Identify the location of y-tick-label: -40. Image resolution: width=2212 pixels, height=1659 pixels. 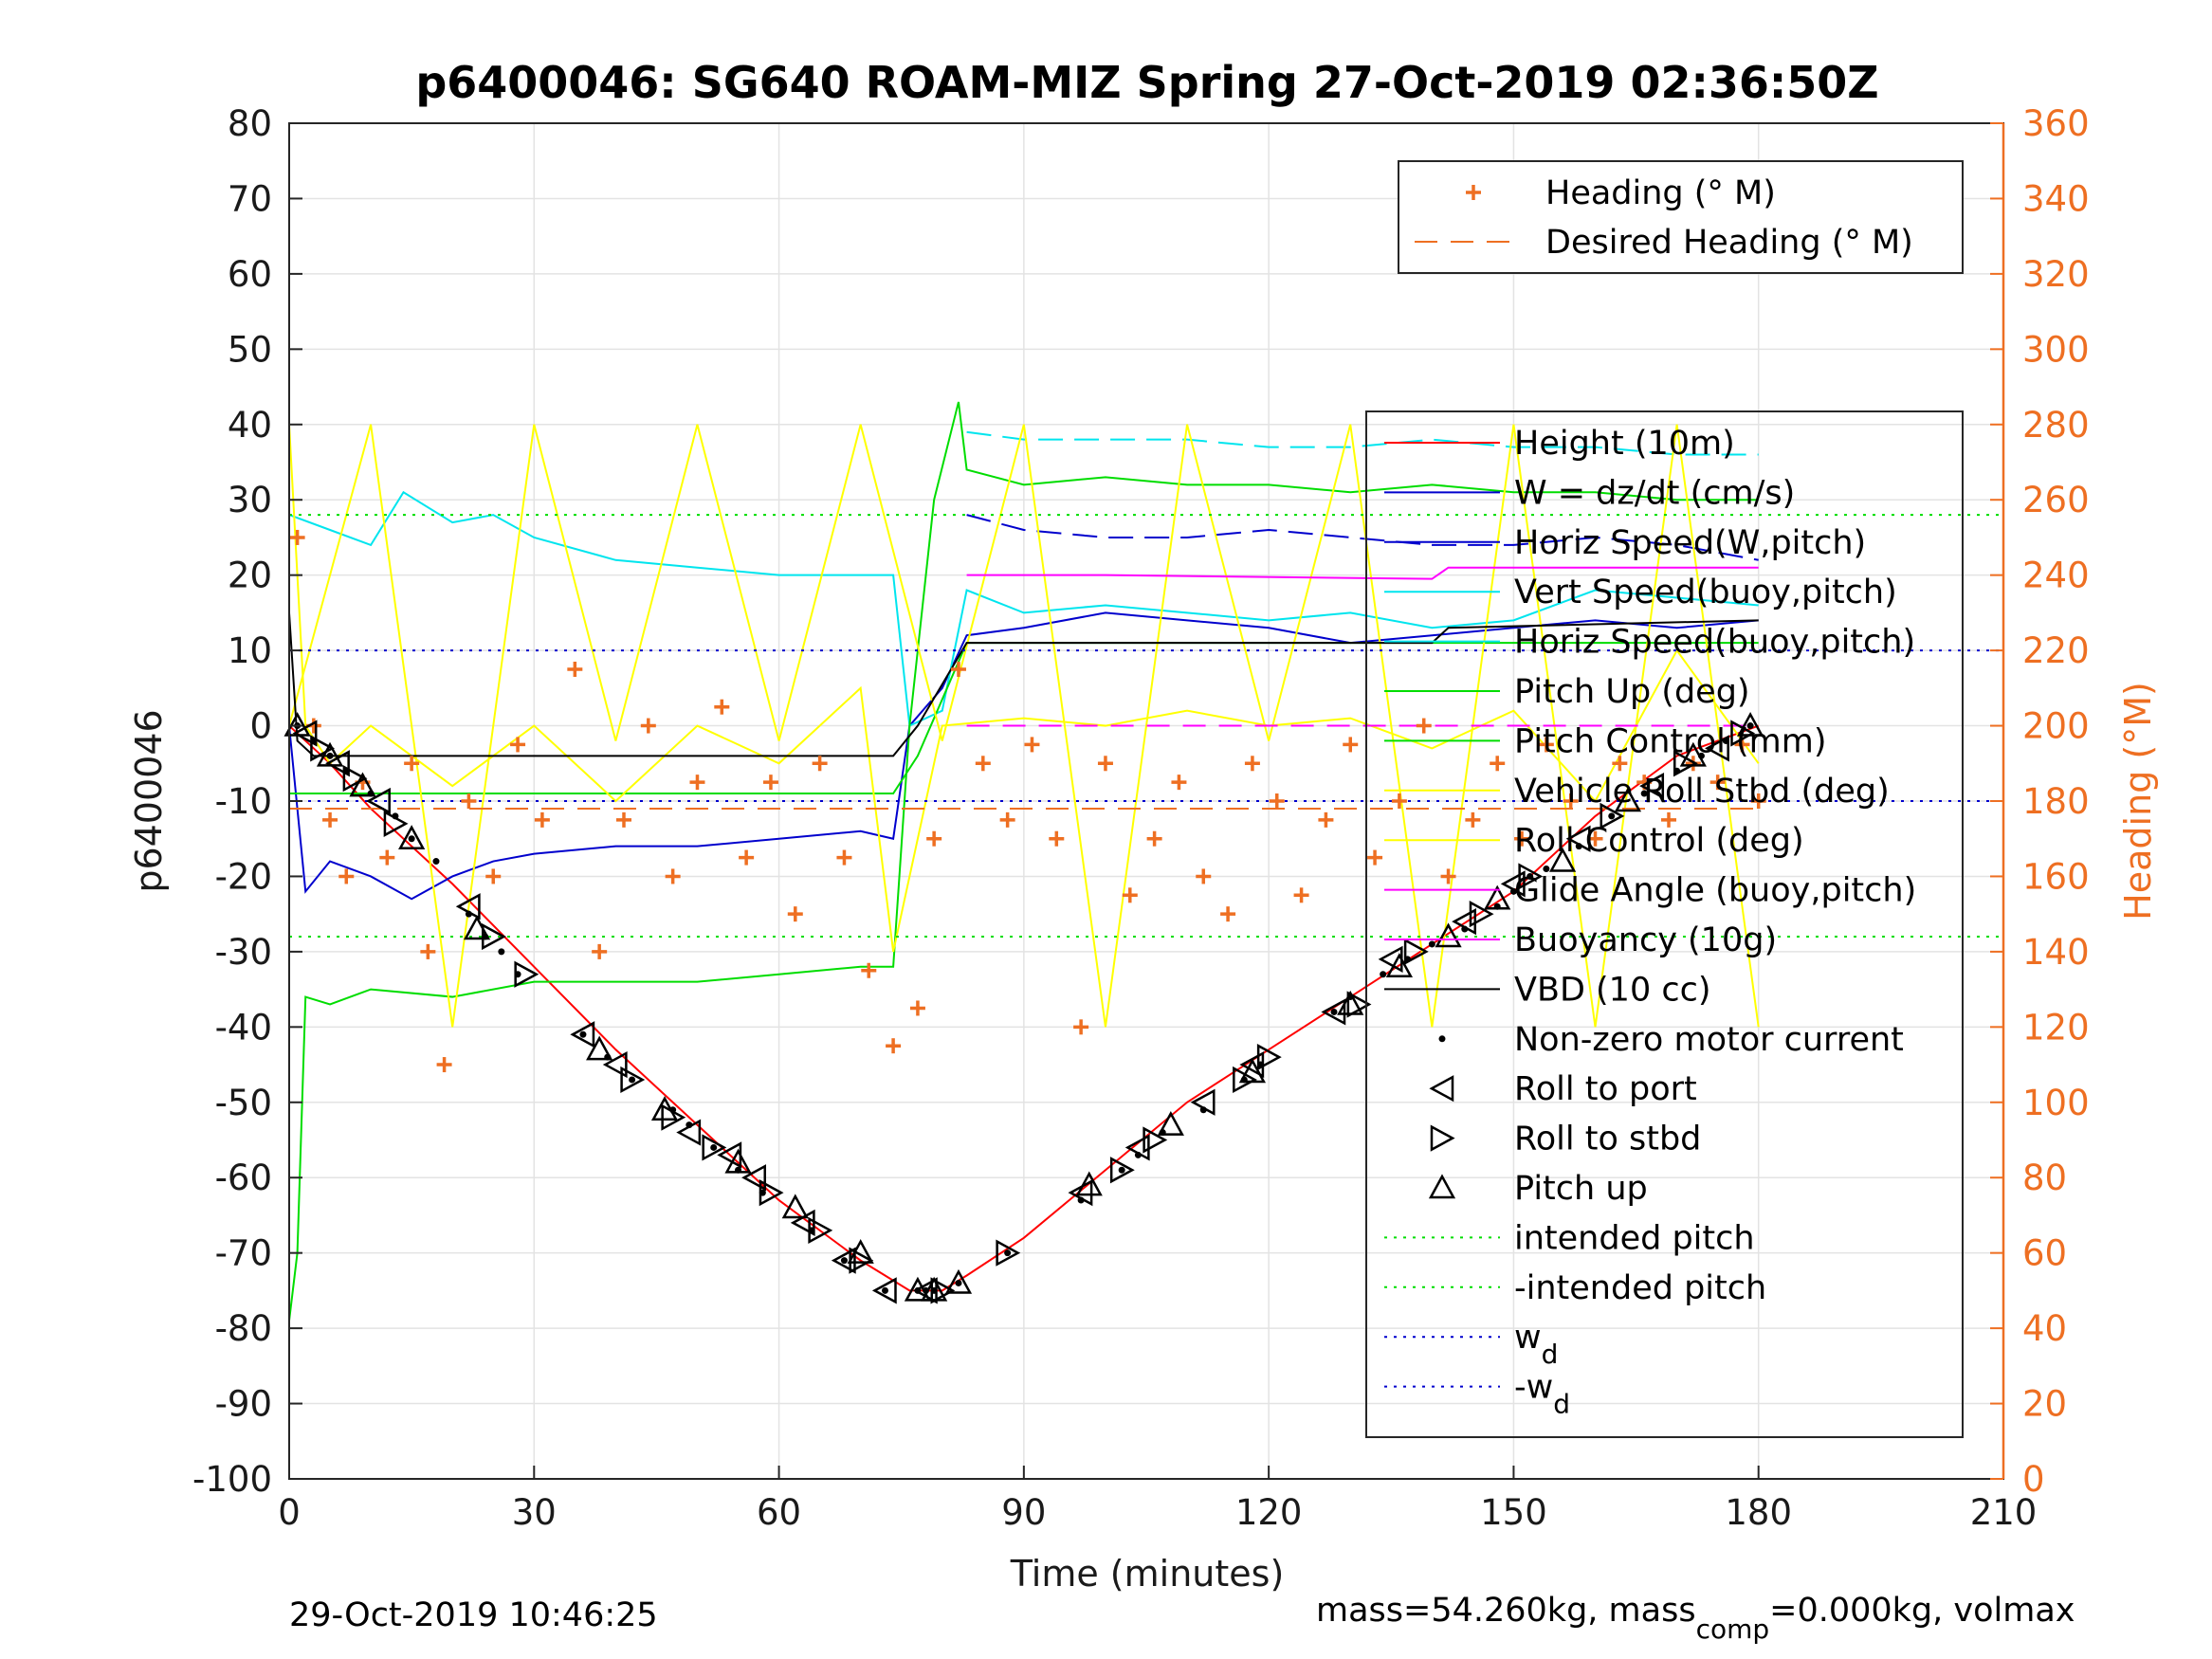
(243, 1027).